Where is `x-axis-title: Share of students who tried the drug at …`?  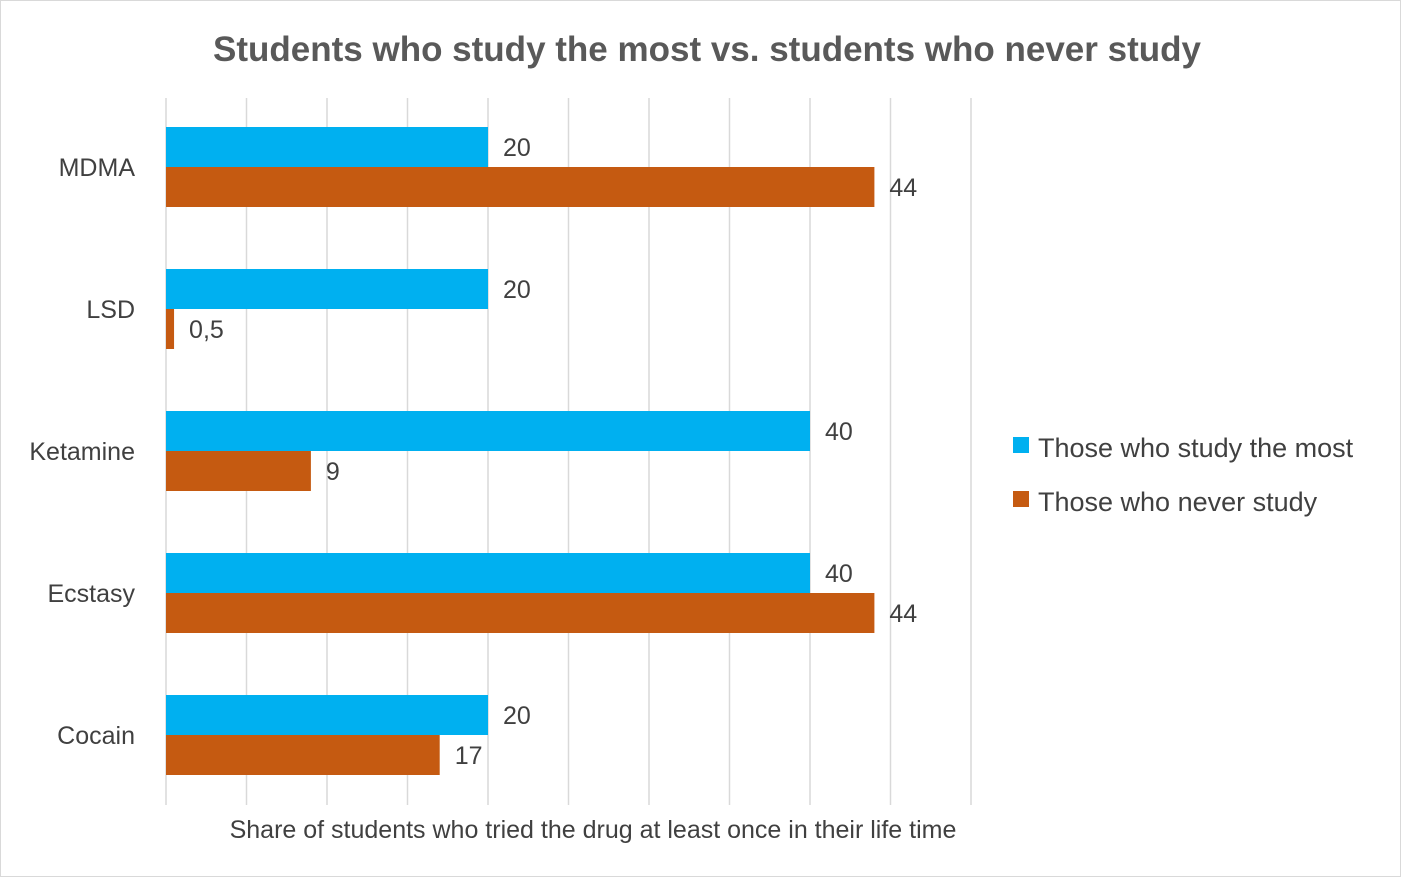
x-axis-title: Share of students who tried the drug at … is located at coordinates (593, 830).